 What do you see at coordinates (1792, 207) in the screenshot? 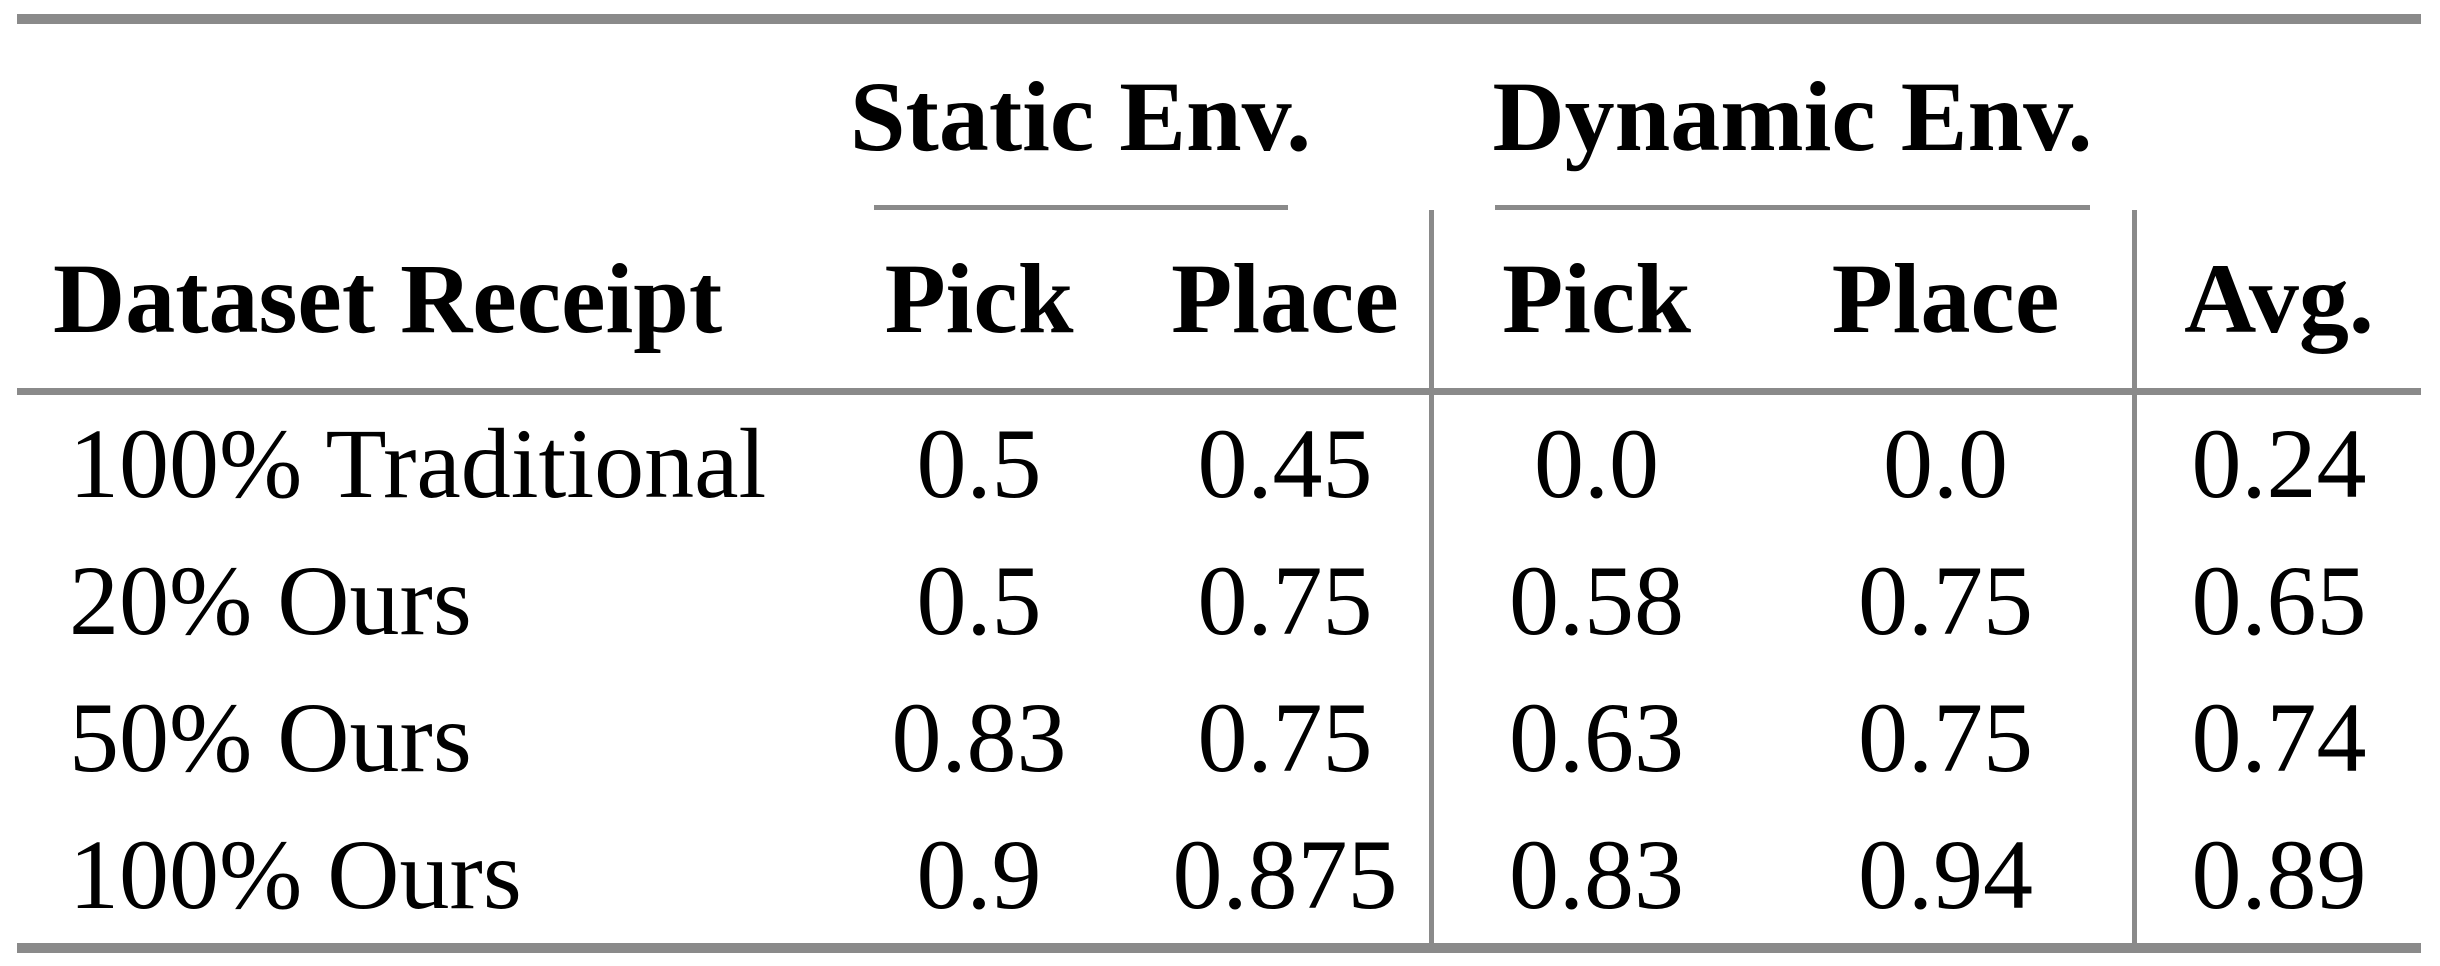
I see `dynamic-env-underline` at bounding box center [1792, 207].